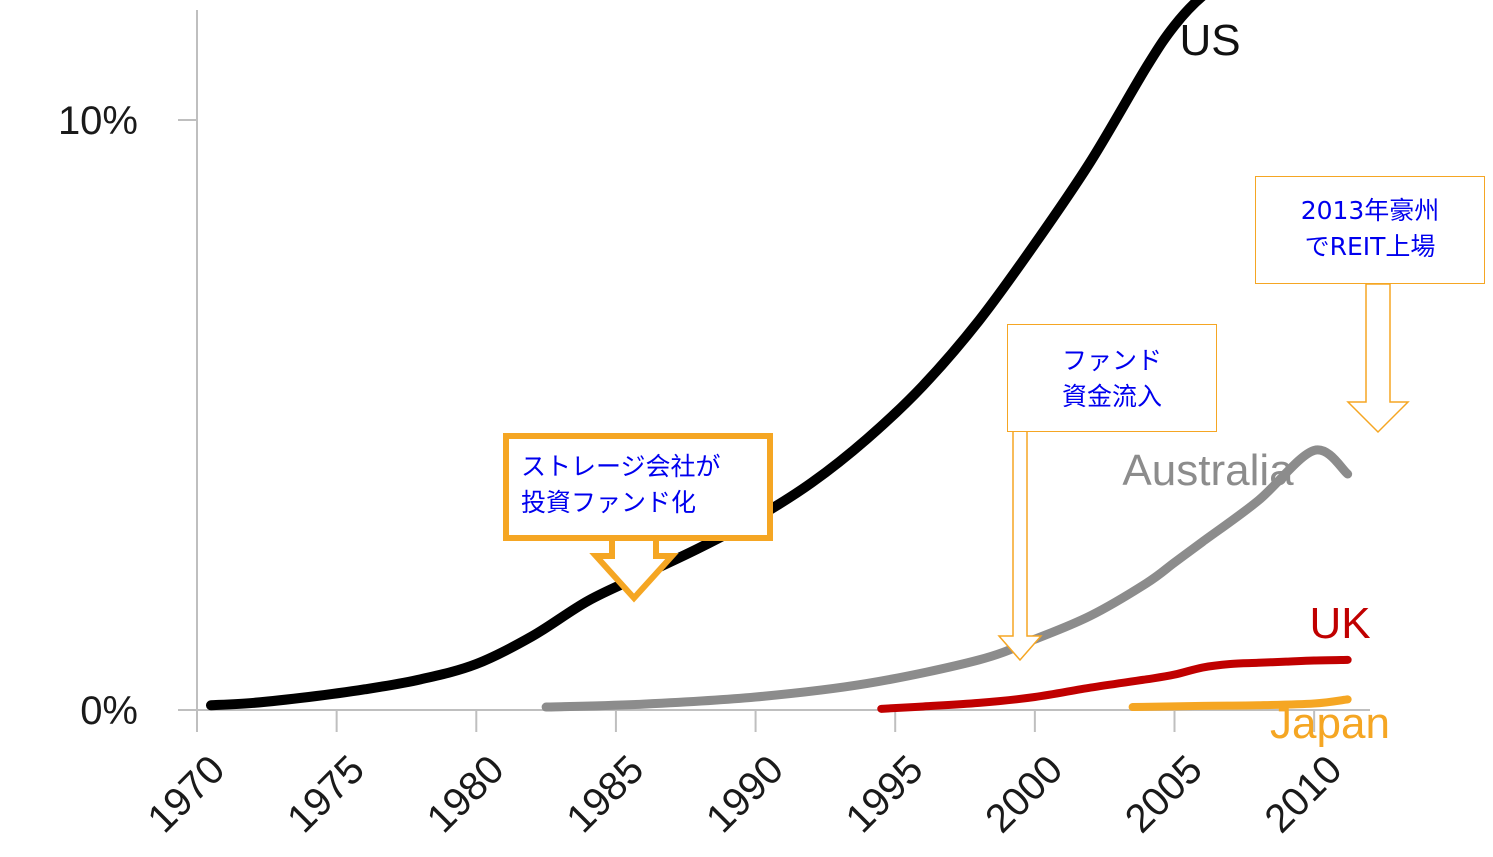 The height and width of the screenshot is (857, 1493). What do you see at coordinates (634, 572) in the screenshot?
I see `storage-callout-arrow-outline` at bounding box center [634, 572].